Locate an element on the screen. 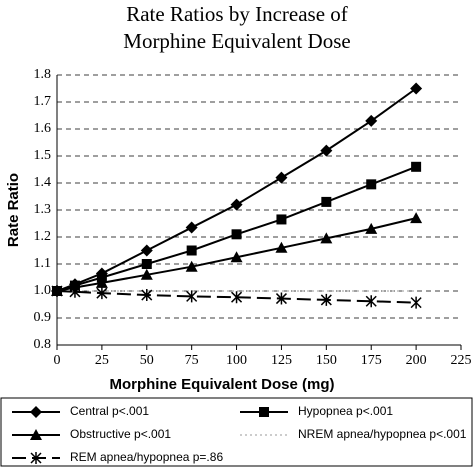 The image size is (474, 467). legend-label: Obstructive p<.001 is located at coordinates (120, 434).